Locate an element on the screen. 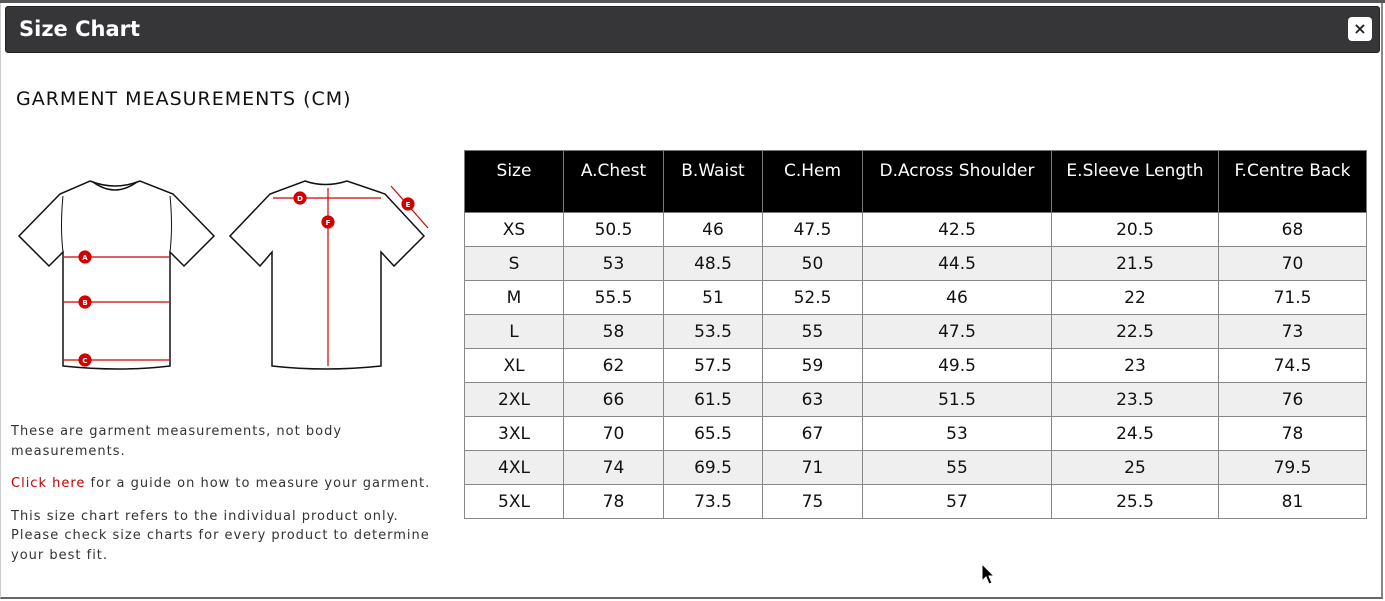  table-cell: 63 is located at coordinates (812, 399).